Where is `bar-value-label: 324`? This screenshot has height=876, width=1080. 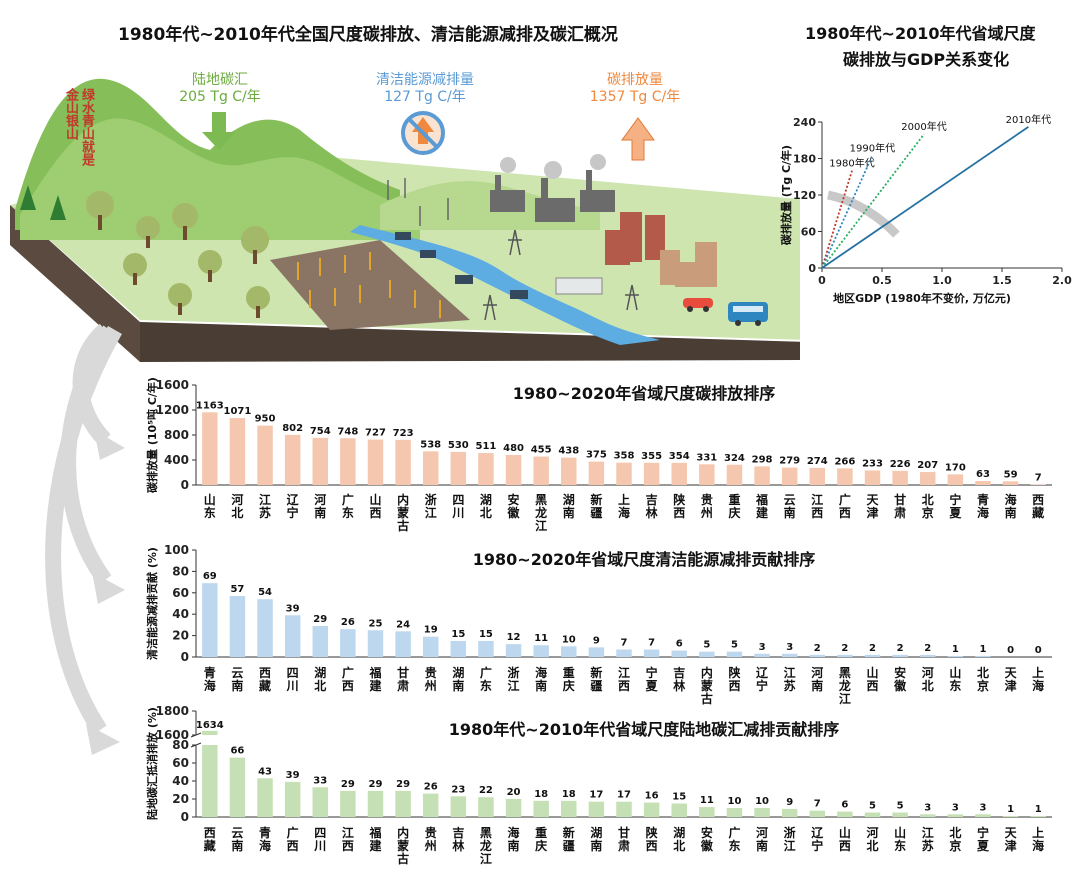
bar-value-label: 324 is located at coordinates (734, 458).